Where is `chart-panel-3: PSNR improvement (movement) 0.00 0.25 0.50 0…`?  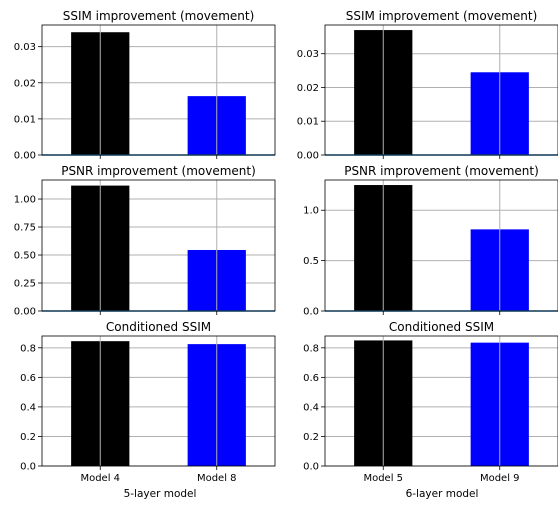
chart-panel-3: PSNR improvement (movement) 0.00 0.25 0.50 0… is located at coordinates (145, 241).